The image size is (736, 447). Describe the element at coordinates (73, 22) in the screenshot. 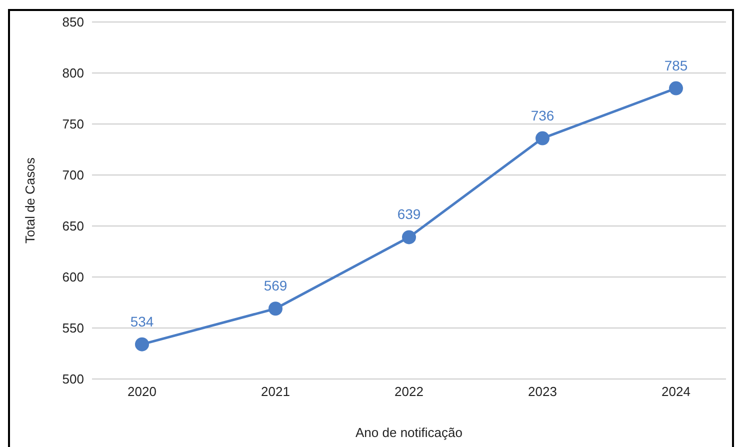

I see `y-tick-label: 850` at that location.